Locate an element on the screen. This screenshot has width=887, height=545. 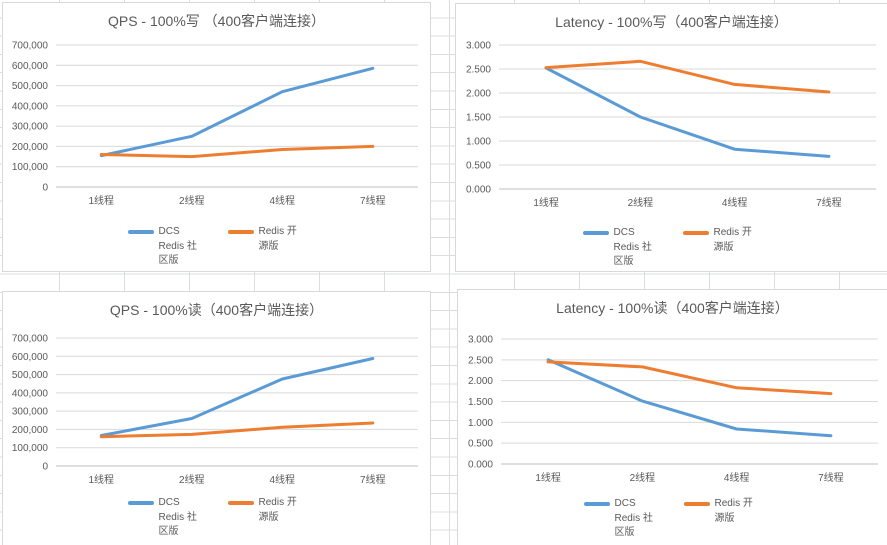
chart-title: QPS - 100%写 （400客户端连接） is located at coordinates (216, 21).